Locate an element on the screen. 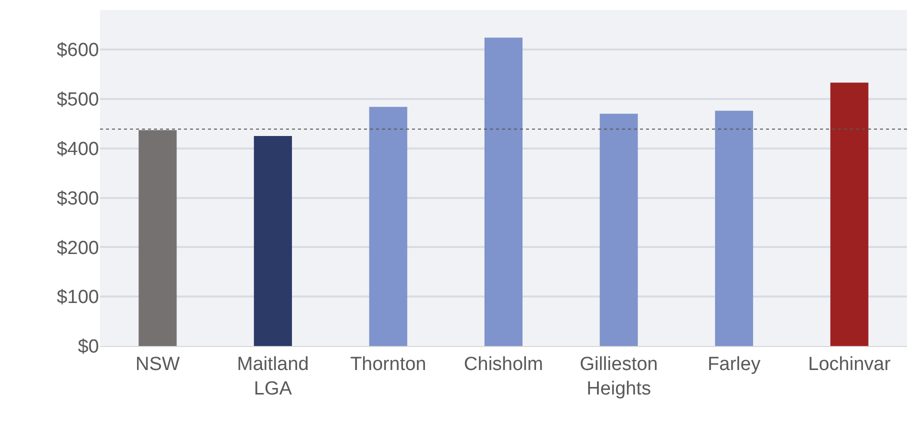 The width and height of the screenshot is (919, 421). x-tick-label: Chisholm is located at coordinates (504, 364).